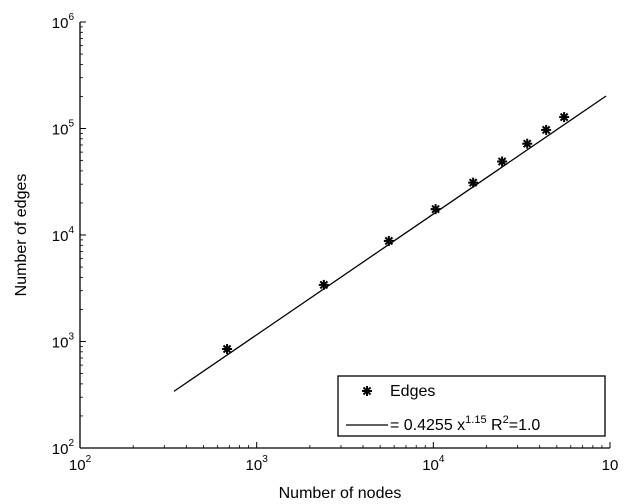  I want to click on legend-fit-exponent: 1.15, so click(475, 420).